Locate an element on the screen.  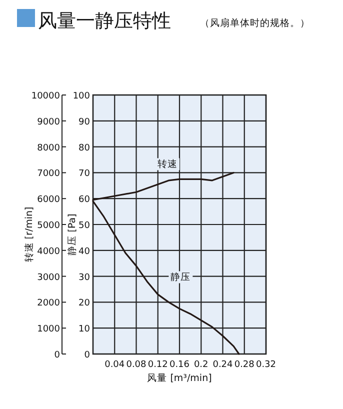
y-tick-label: 40 is located at coordinates (84, 251).